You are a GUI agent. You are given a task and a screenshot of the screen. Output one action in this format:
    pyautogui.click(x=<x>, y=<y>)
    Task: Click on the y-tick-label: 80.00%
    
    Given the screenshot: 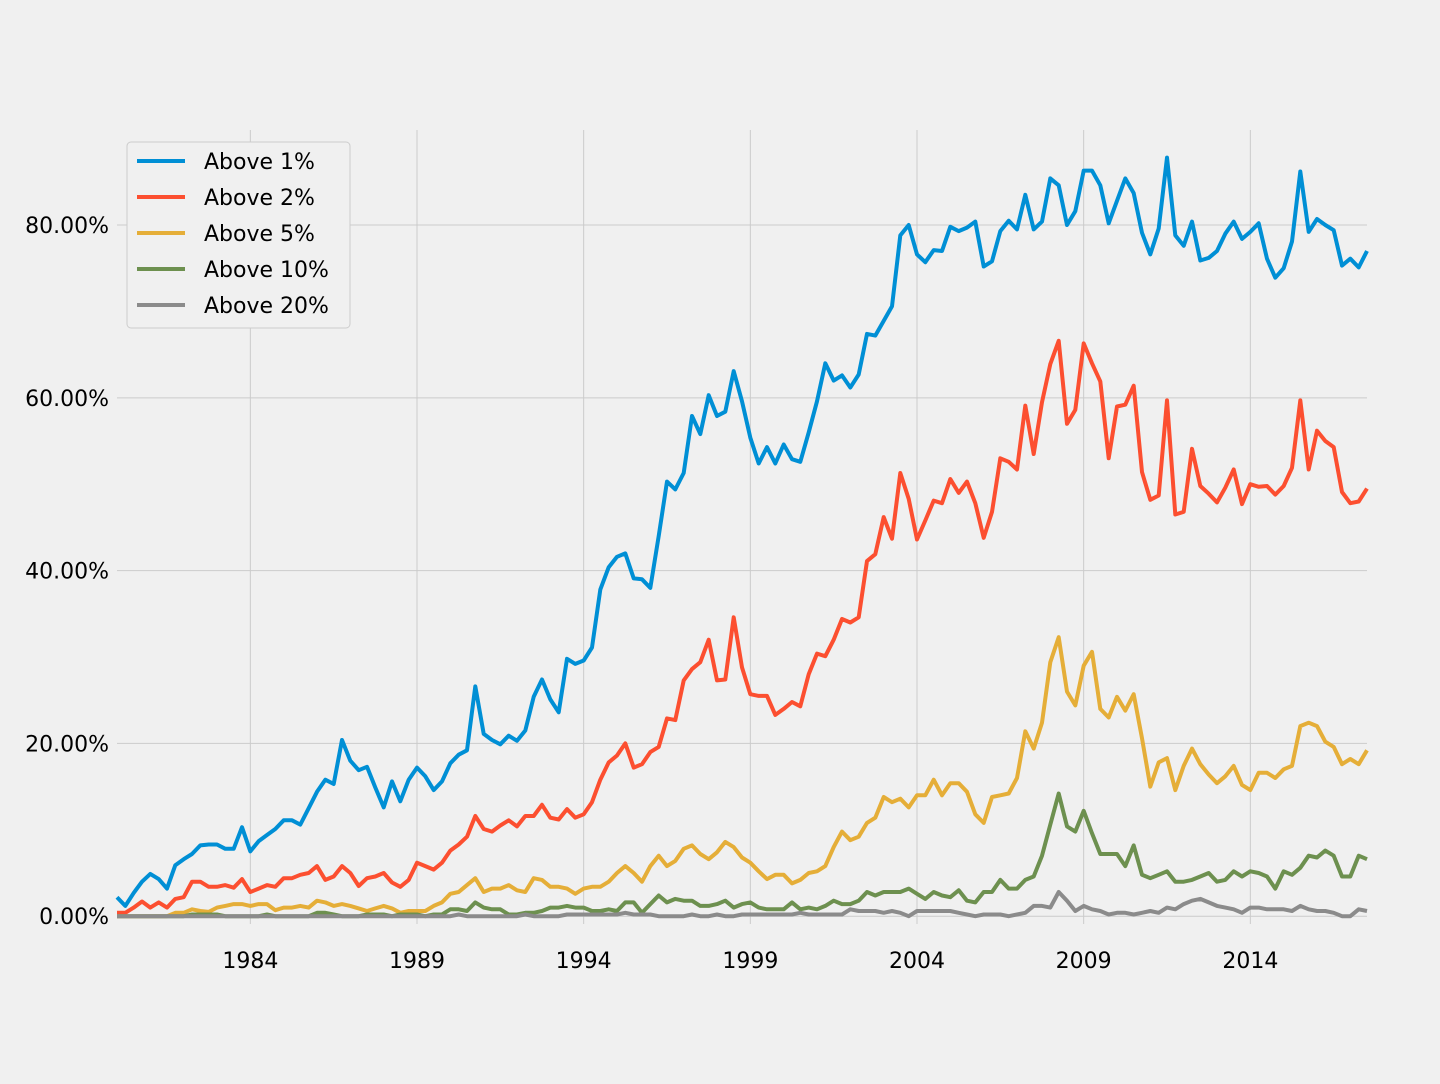 What is the action you would take?
    pyautogui.click(x=67, y=226)
    